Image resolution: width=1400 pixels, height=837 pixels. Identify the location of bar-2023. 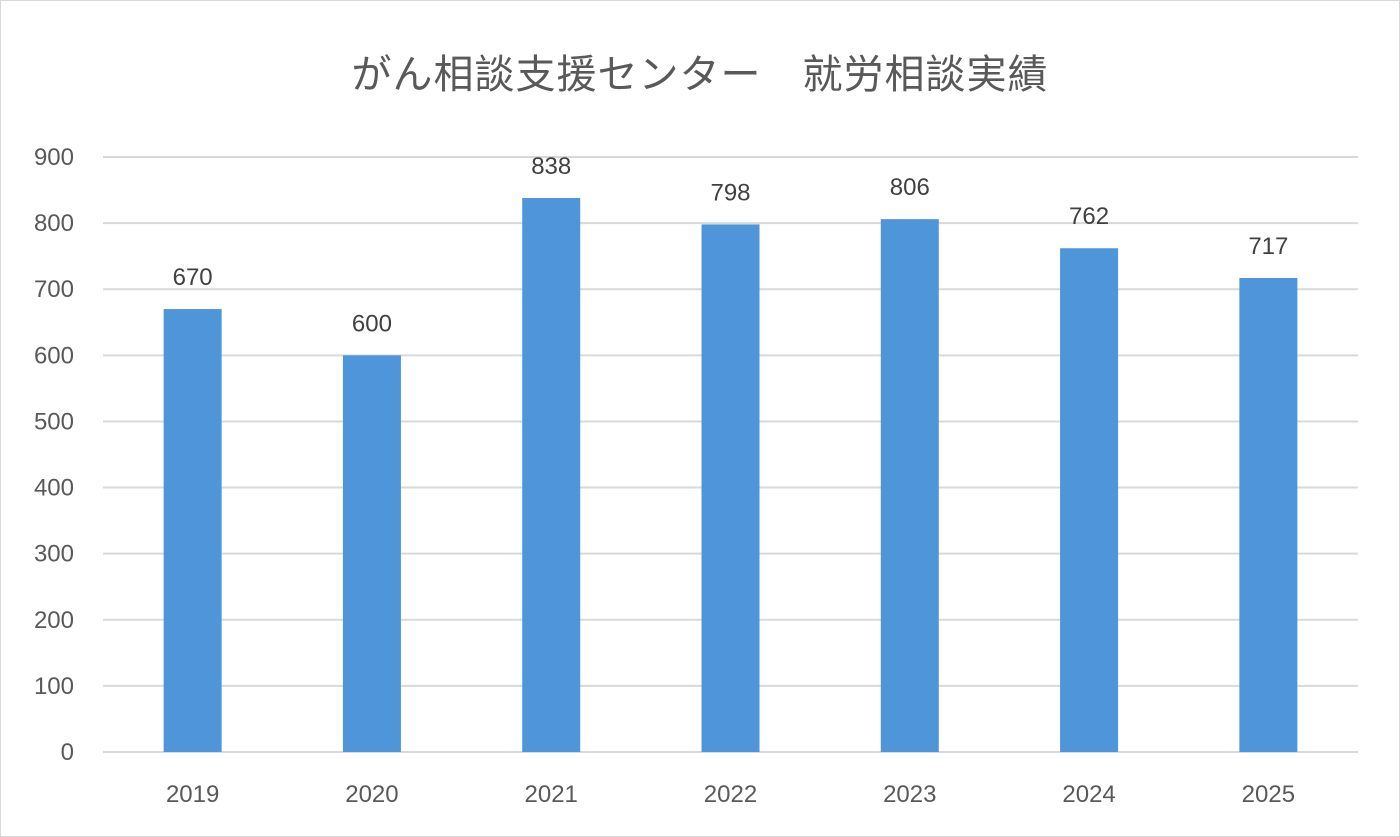
(909, 486).